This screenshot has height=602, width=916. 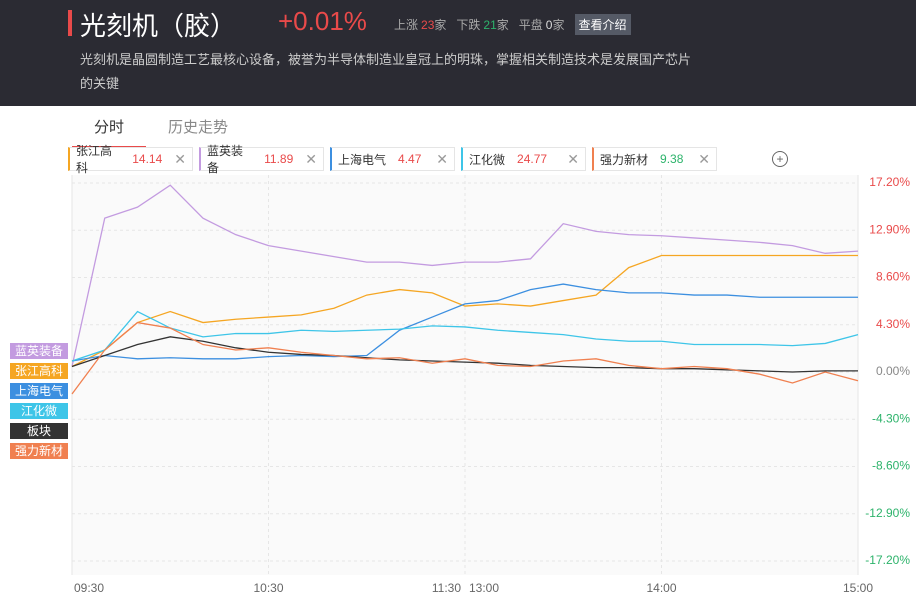 What do you see at coordinates (858, 588) in the screenshot?
I see `x-tick-label: 15:00` at bounding box center [858, 588].